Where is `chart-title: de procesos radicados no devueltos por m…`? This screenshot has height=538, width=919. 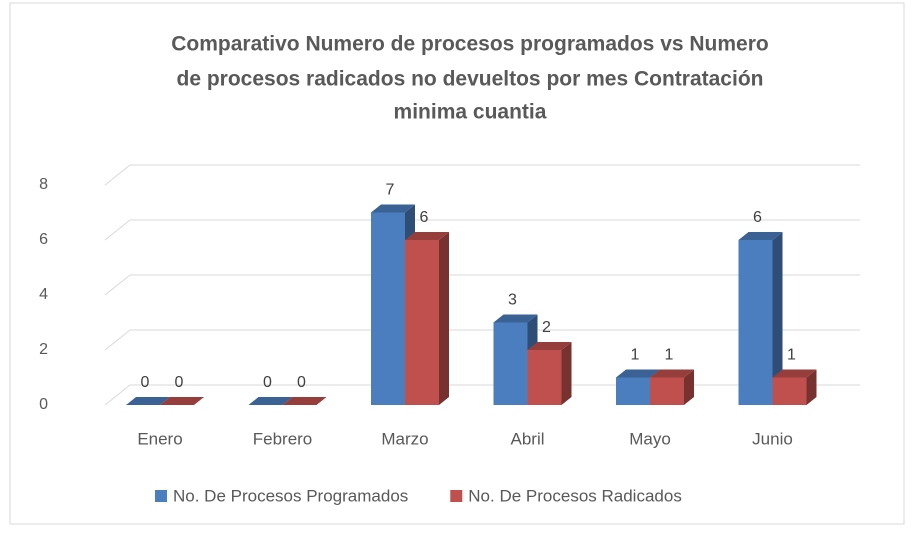 chart-title: de procesos radicados no devueltos por m… is located at coordinates (470, 79).